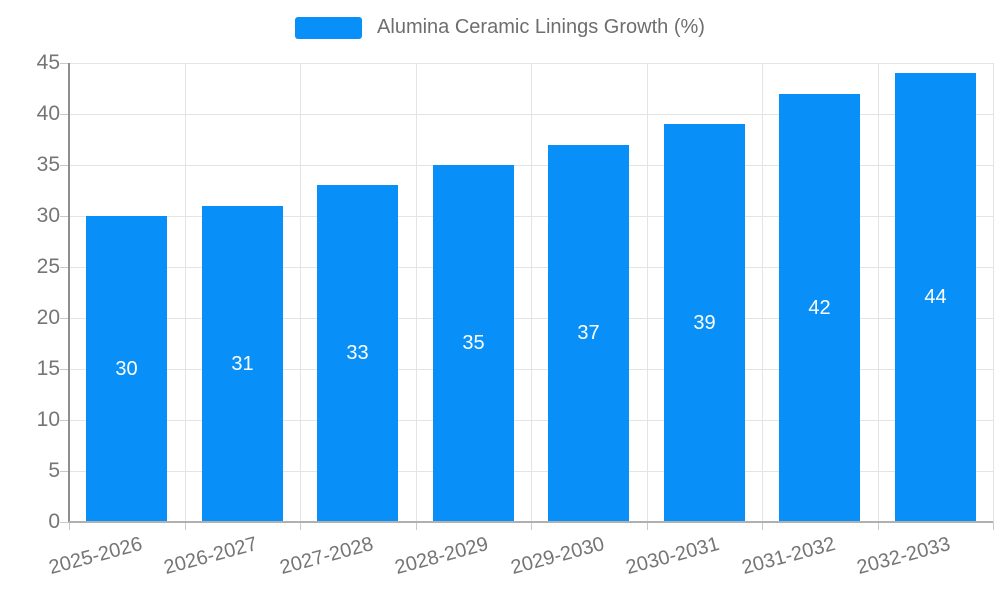 The width and height of the screenshot is (1000, 600). I want to click on bar-value-label: 31, so click(242, 363).